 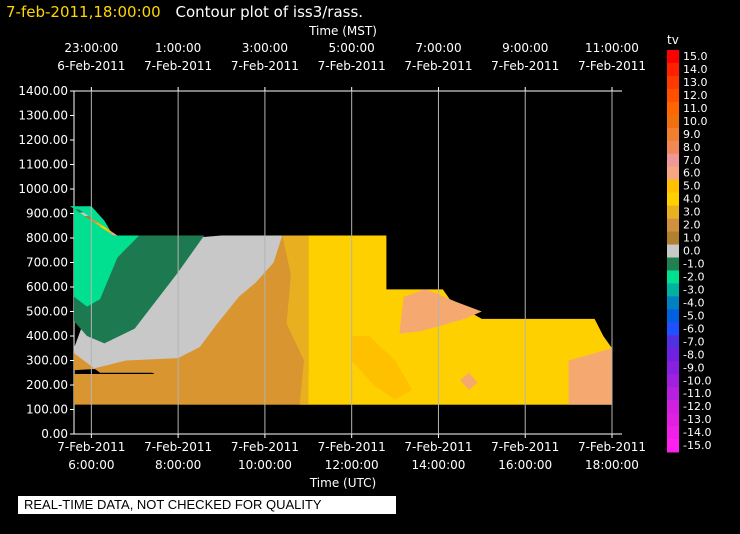 I want to click on colorbar-label: -14.0, so click(x=697, y=432).